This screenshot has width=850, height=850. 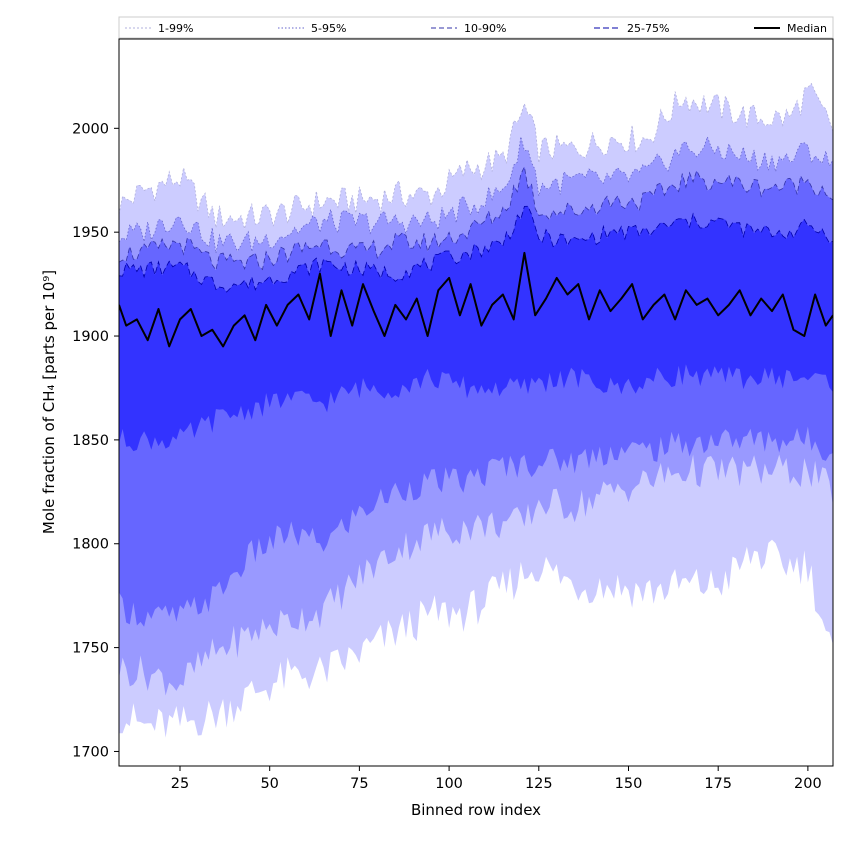 What do you see at coordinates (90, 752) in the screenshot?
I see `y-tick-label-1700: 1700` at bounding box center [90, 752].